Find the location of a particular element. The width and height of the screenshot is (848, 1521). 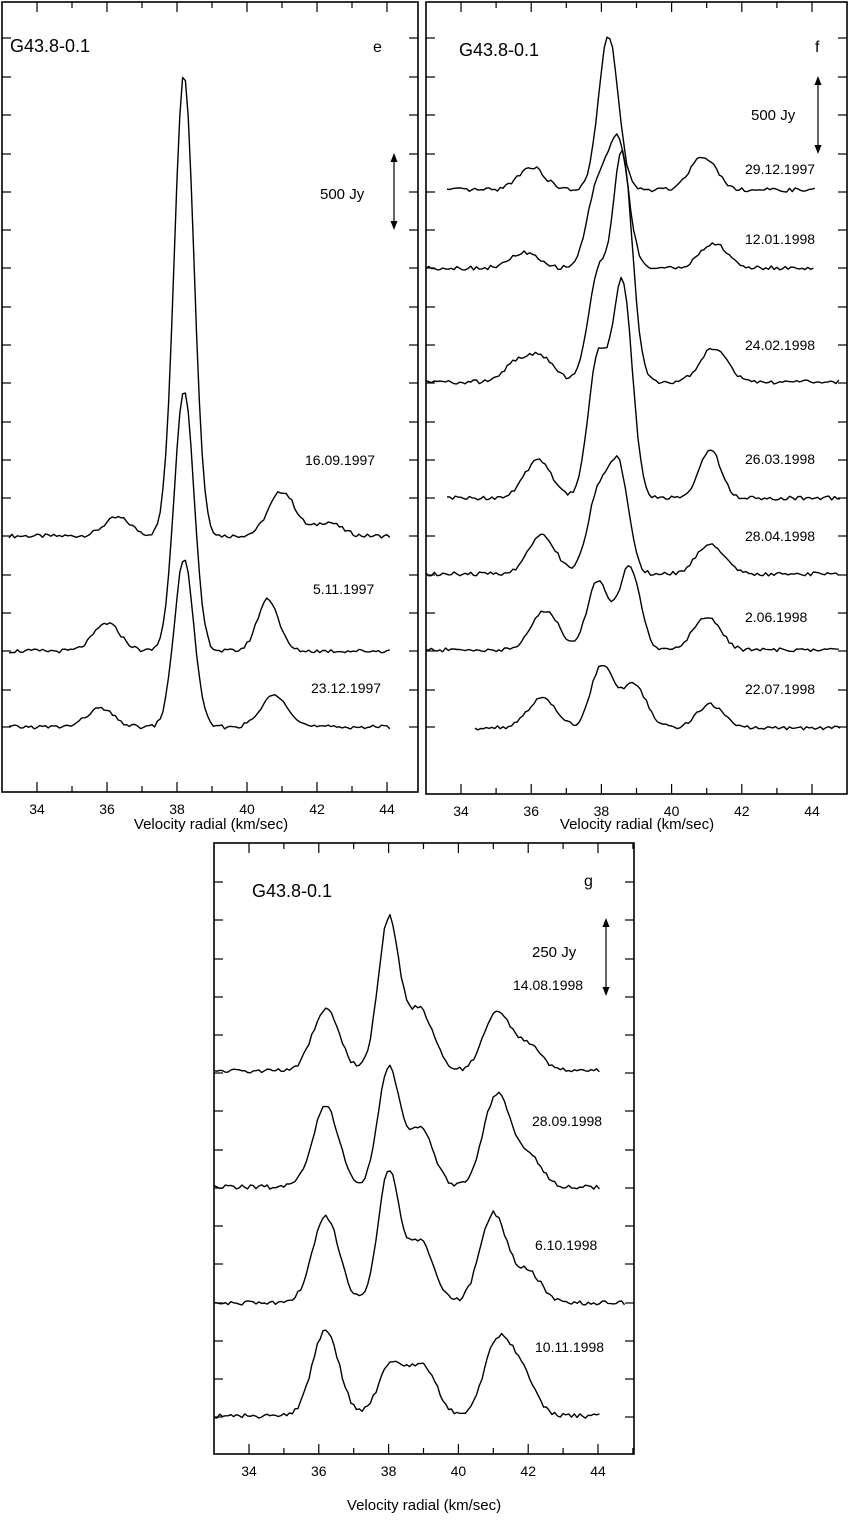

spectrum-date-label: 2.06.1998 is located at coordinates (776, 617).